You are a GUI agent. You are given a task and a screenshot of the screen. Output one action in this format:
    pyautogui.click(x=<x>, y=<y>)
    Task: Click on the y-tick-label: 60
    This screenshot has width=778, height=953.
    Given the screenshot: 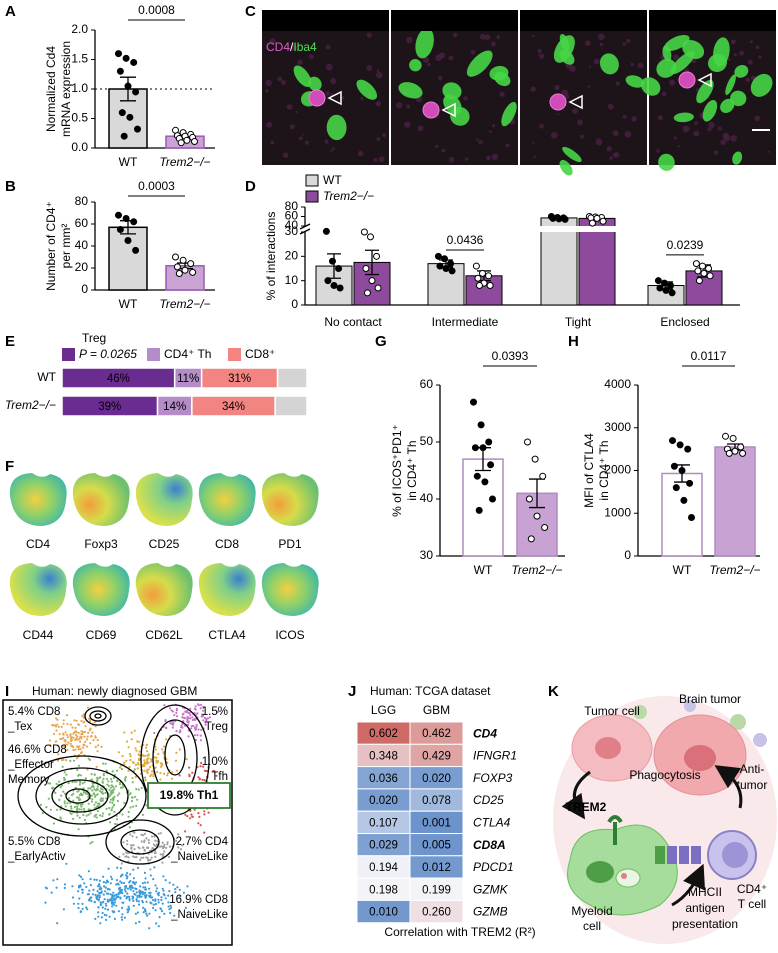 What is the action you would take?
    pyautogui.click(x=427, y=384)
    